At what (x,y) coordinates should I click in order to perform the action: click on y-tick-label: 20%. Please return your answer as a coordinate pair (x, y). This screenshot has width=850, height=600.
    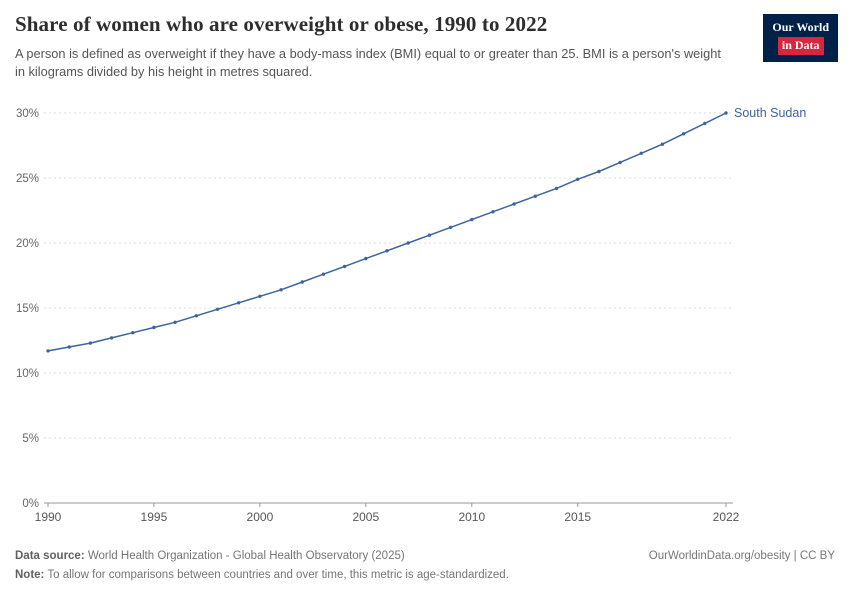
    Looking at the image, I should click on (27, 244).